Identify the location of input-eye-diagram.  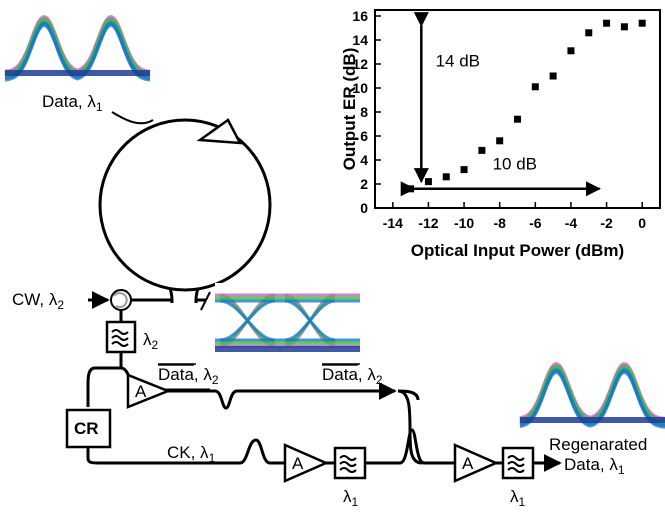
(77, 43).